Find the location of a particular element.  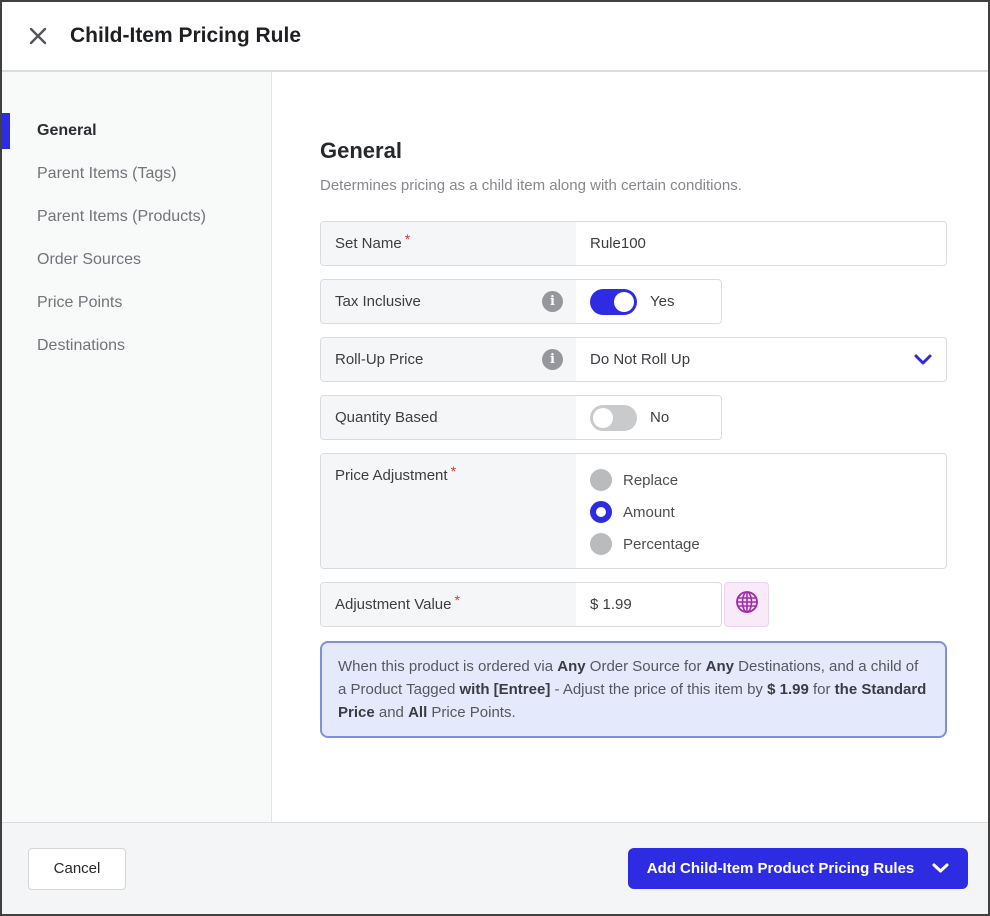

cancel-button: Cancel is located at coordinates (77, 868).